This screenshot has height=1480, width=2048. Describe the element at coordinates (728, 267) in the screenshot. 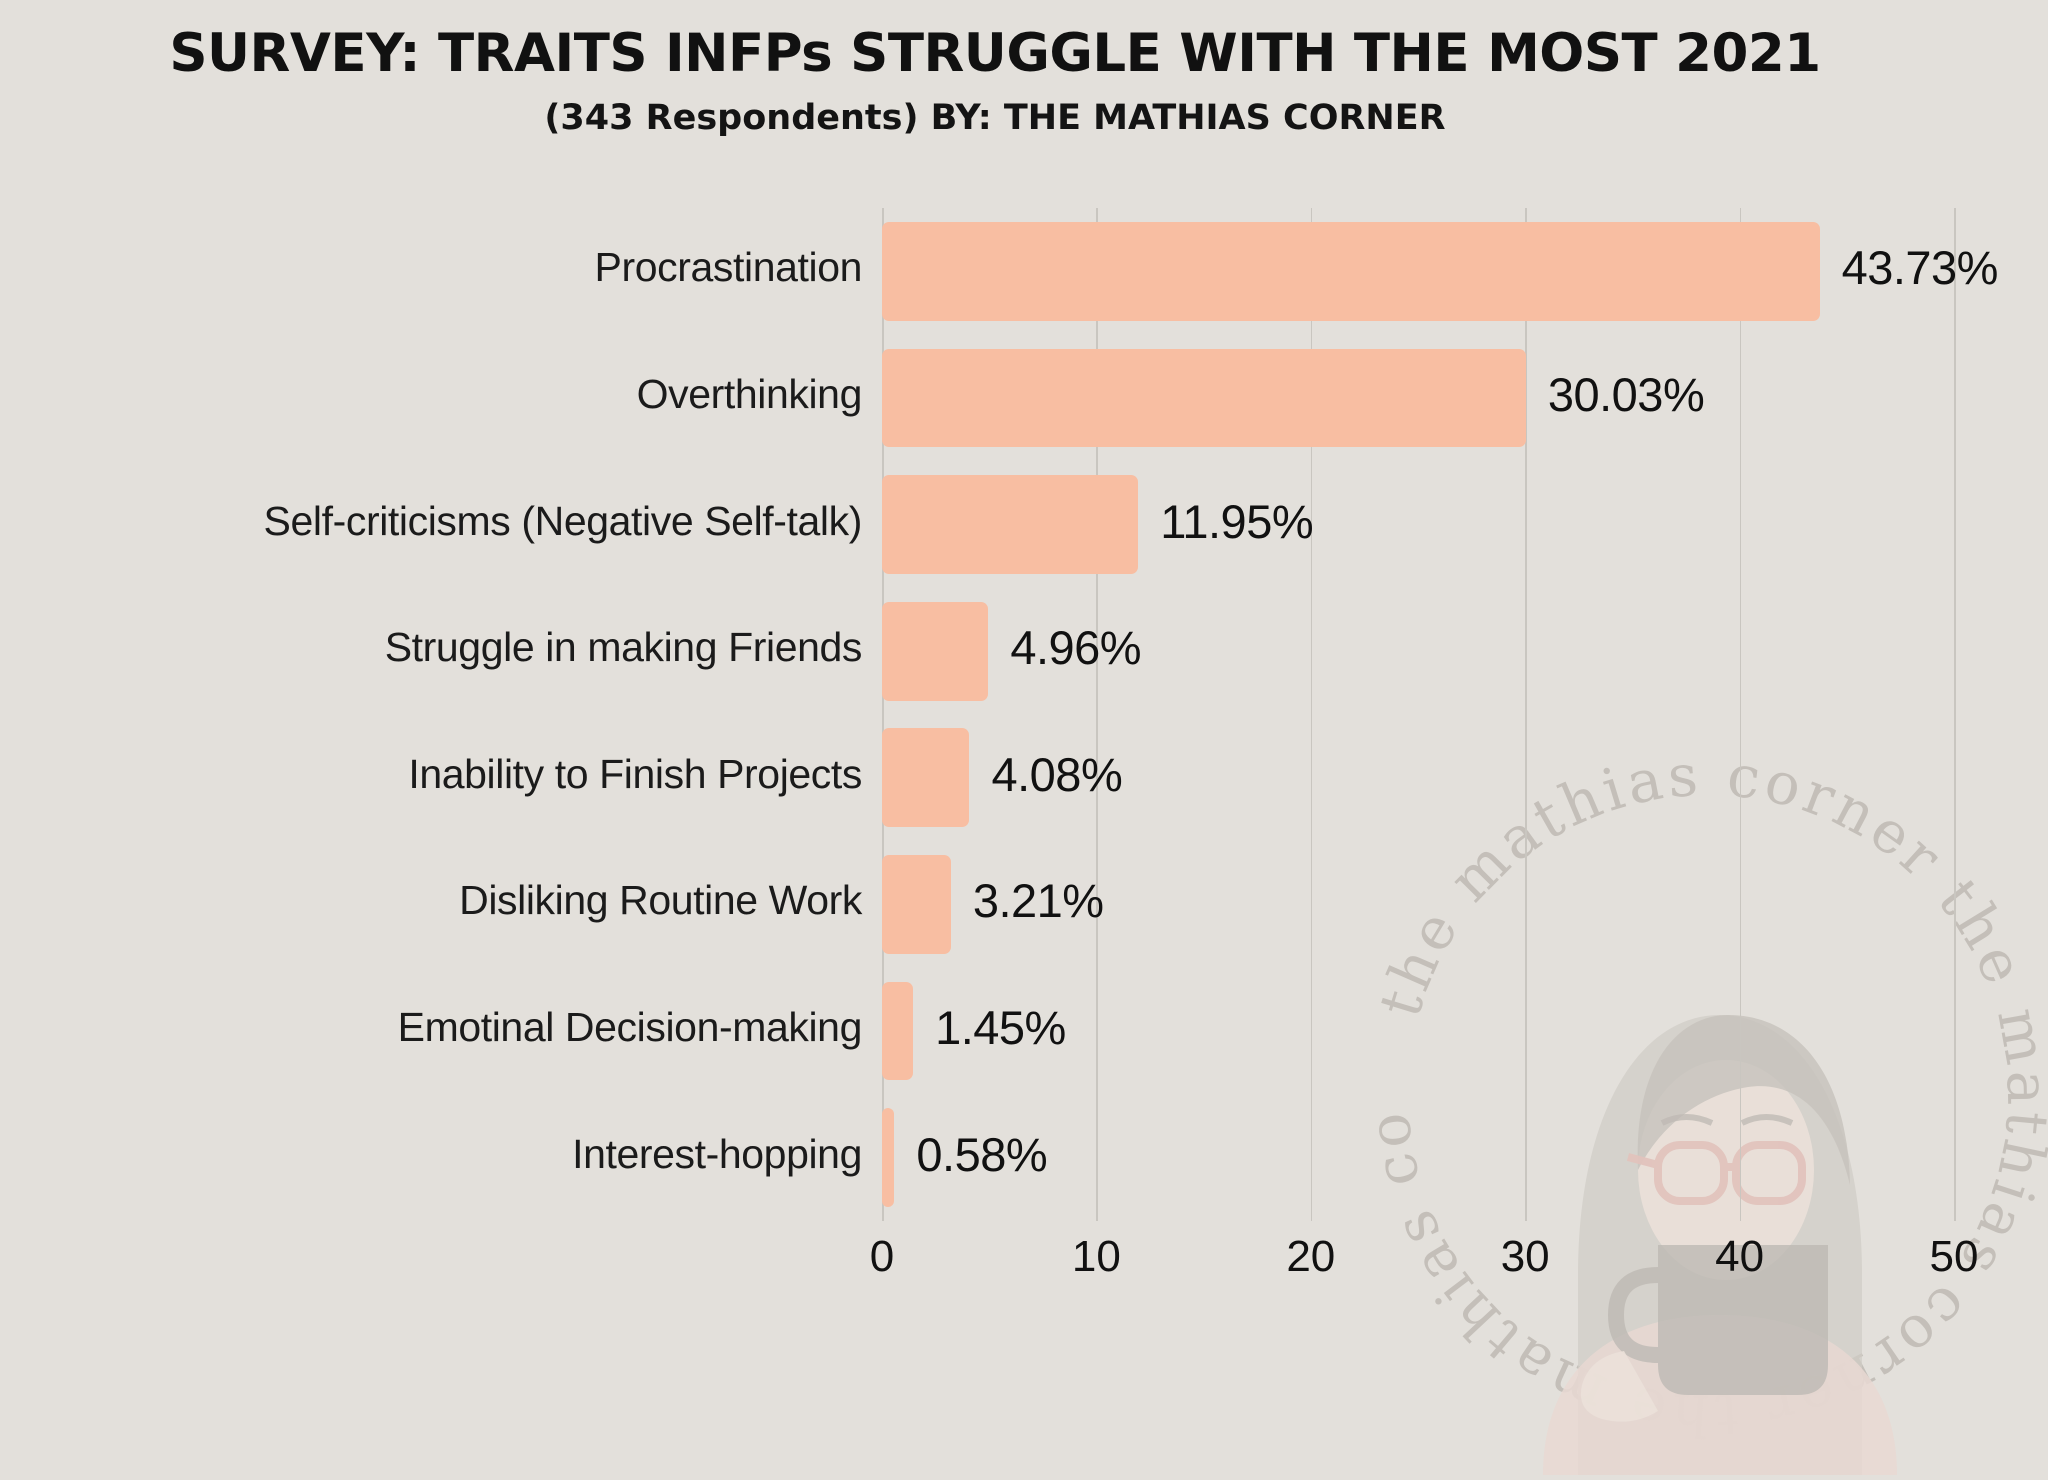

I see `category-label: Procrastination` at that location.